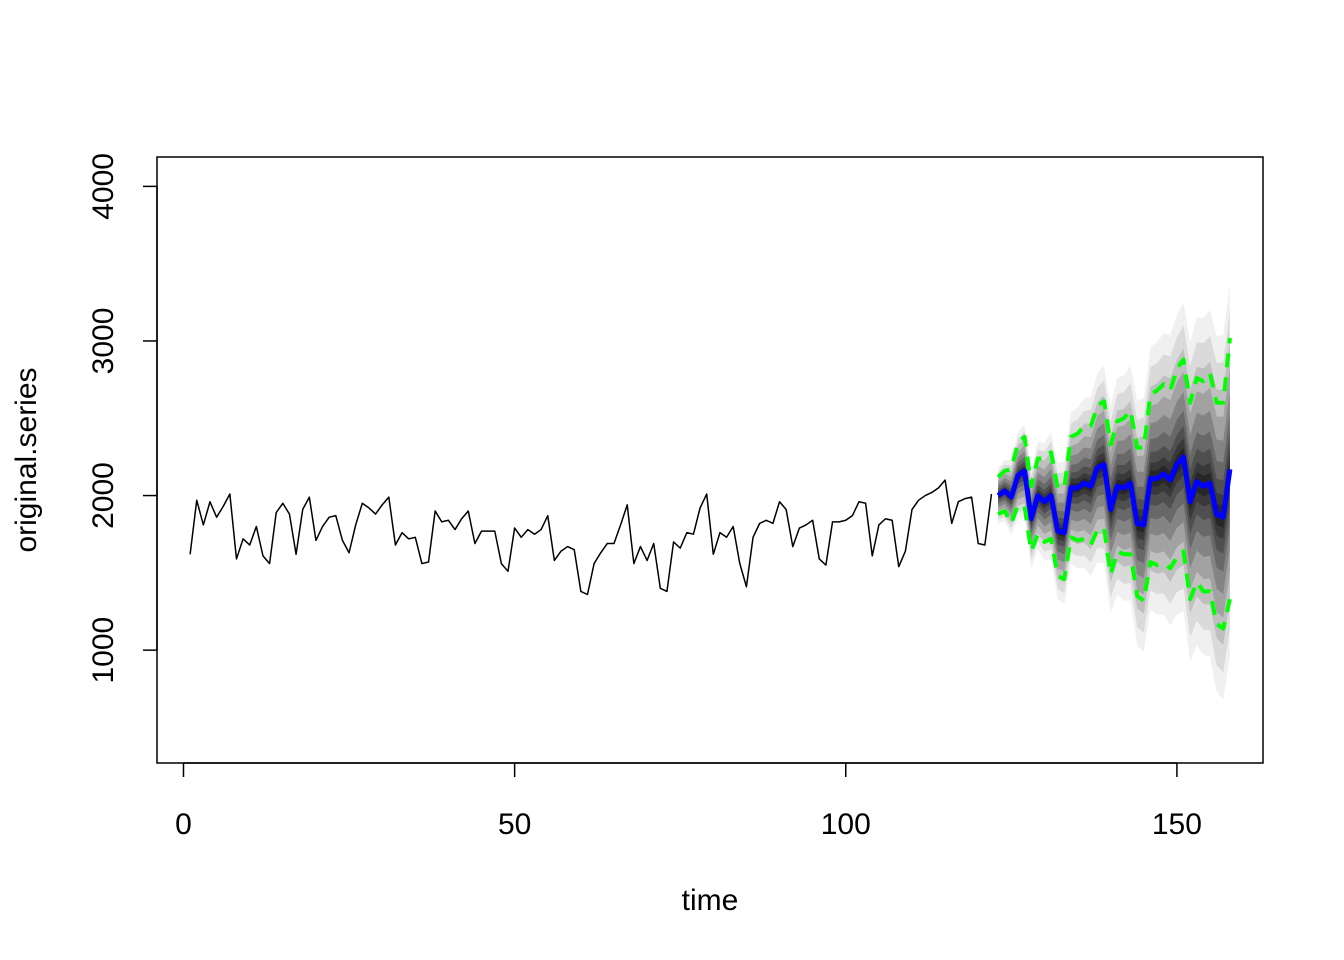  I want to click on y-axis: 1000 2000 3000 4000, so click(122, 418).